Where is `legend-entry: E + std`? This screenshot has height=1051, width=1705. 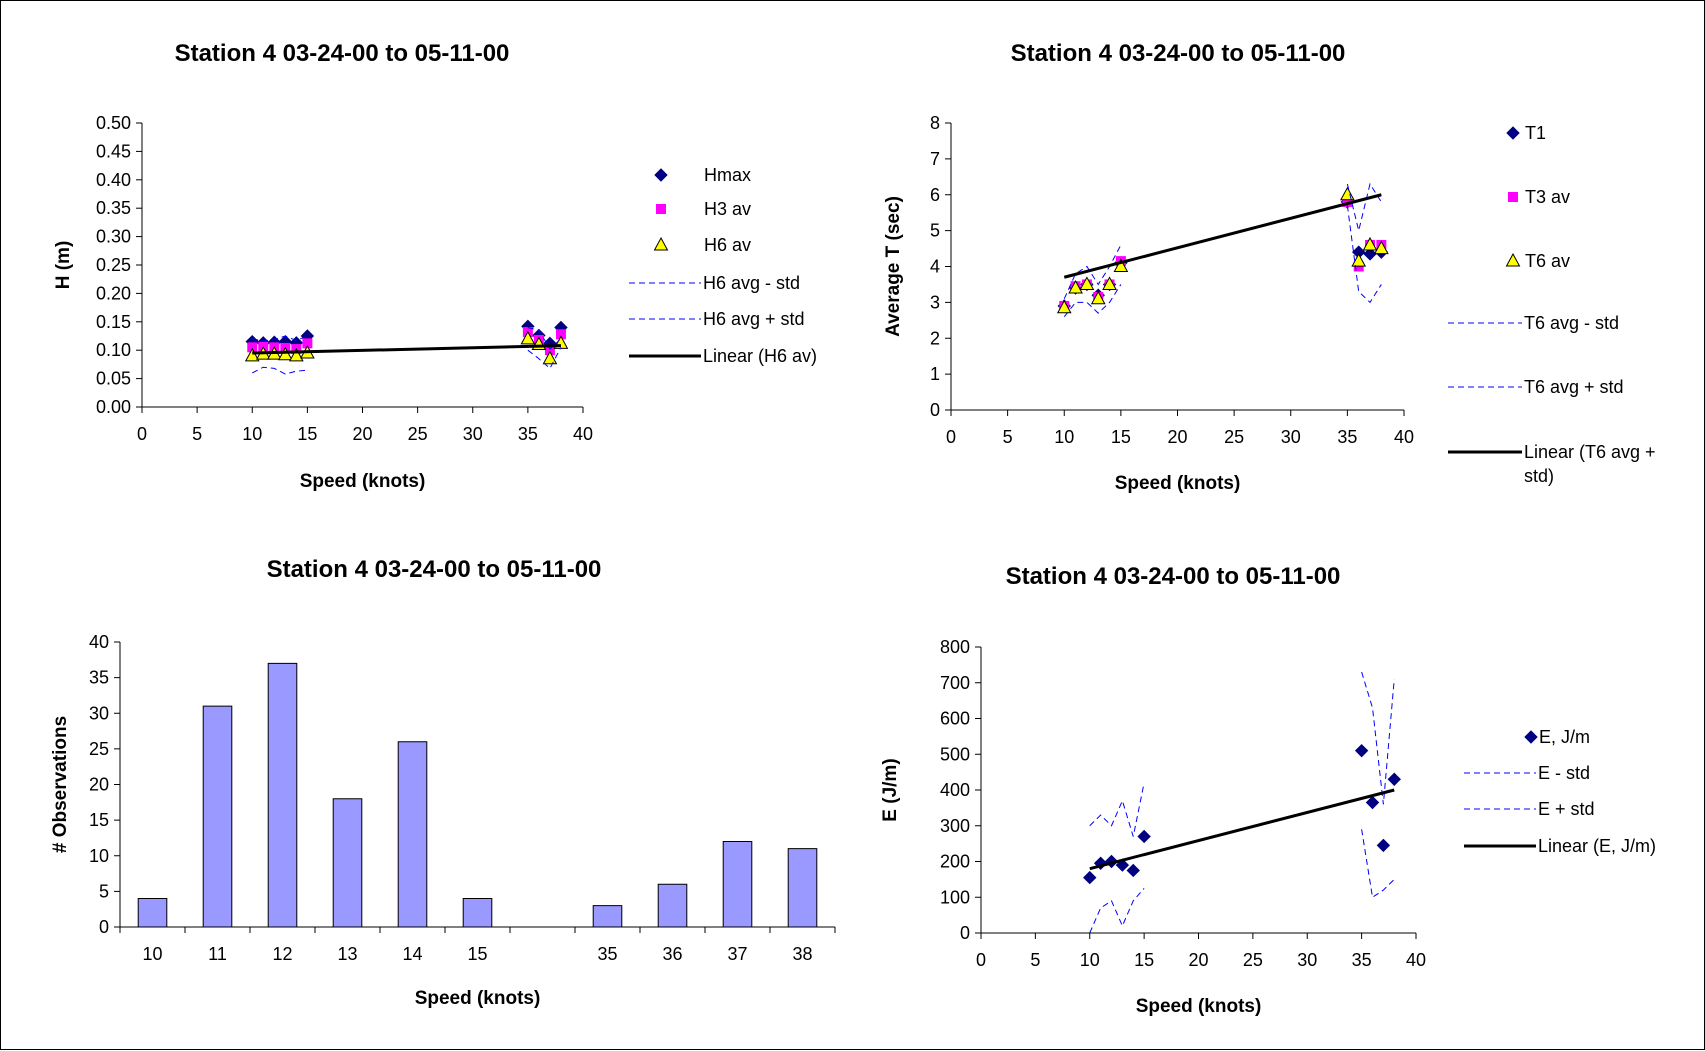
legend-entry: E + std is located at coordinates (1529, 809).